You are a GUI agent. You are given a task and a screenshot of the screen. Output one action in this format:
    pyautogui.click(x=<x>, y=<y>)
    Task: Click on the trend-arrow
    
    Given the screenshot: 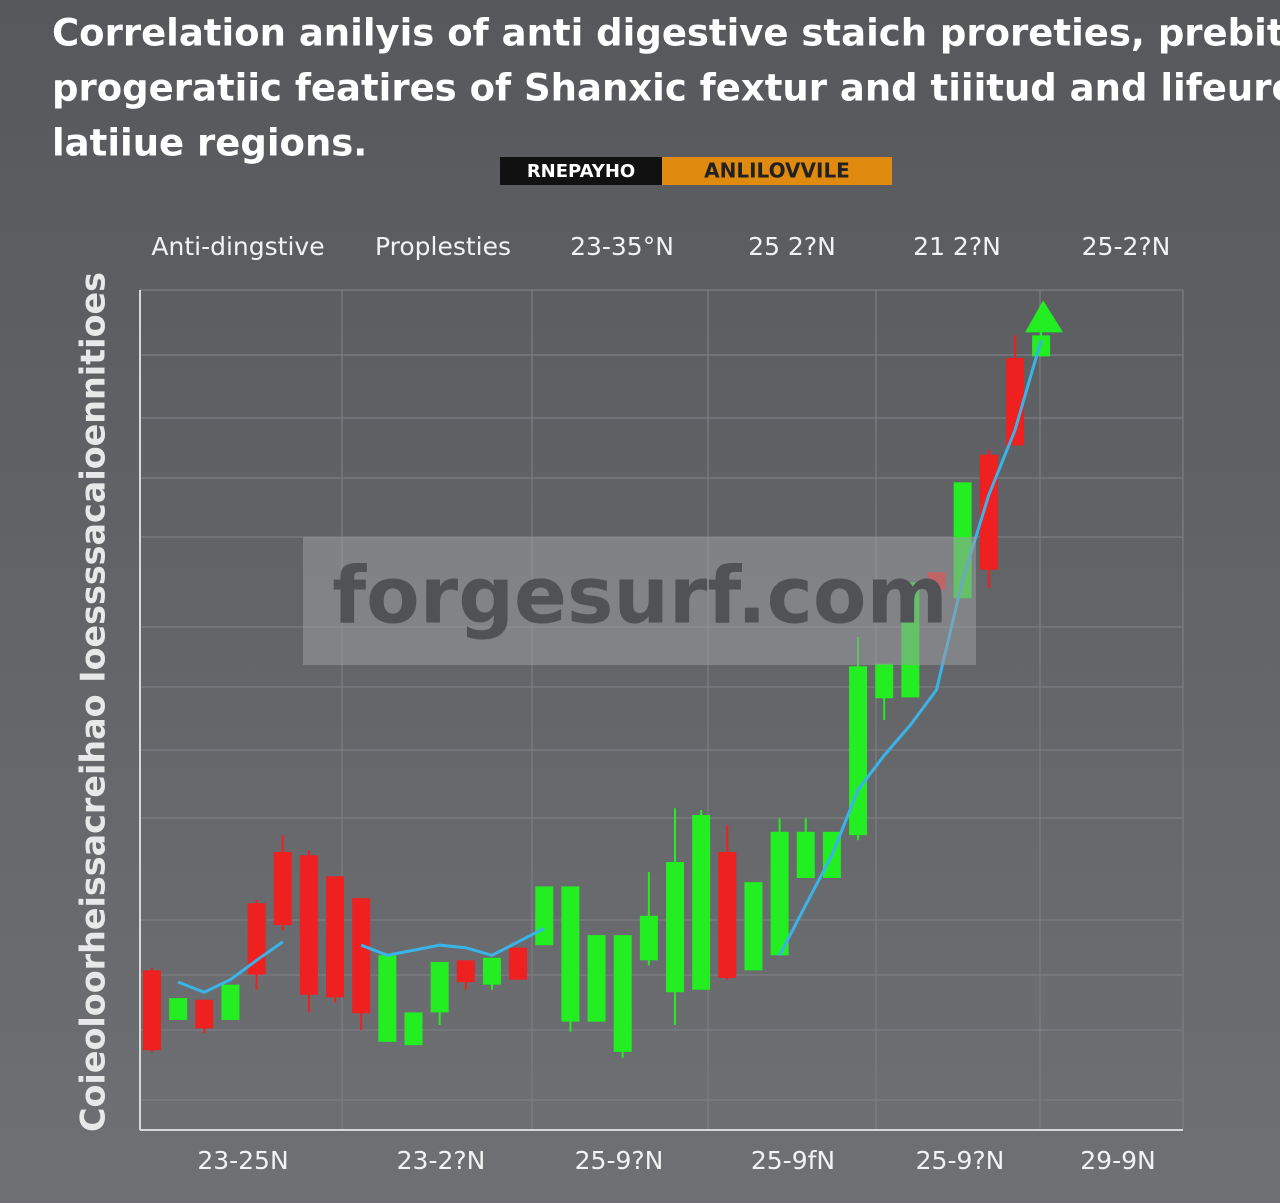 What is the action you would take?
    pyautogui.click(x=1044, y=316)
    